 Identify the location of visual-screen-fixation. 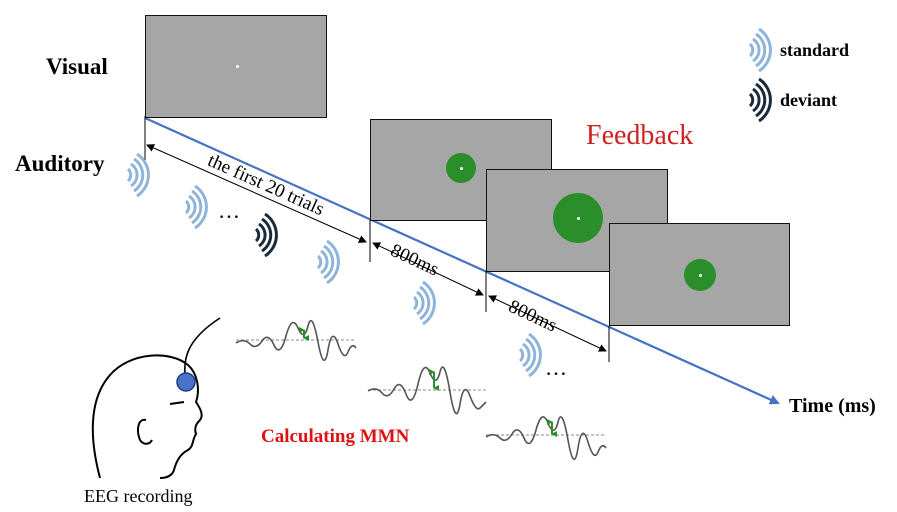
(236, 66).